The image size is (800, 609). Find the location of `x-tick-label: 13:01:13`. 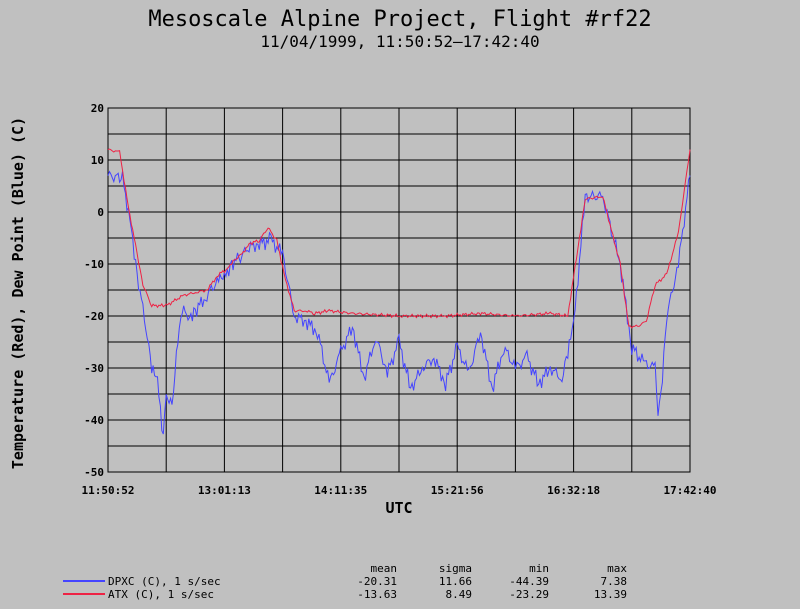

x-tick-label: 13:01:13 is located at coordinates (224, 490).